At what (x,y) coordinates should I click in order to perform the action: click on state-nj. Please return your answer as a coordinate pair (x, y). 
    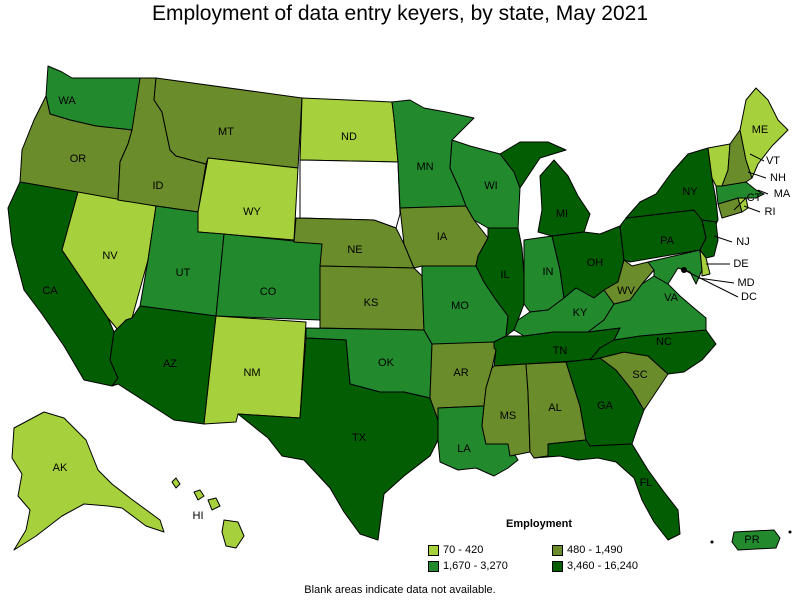
    Looking at the image, I should click on (709, 239).